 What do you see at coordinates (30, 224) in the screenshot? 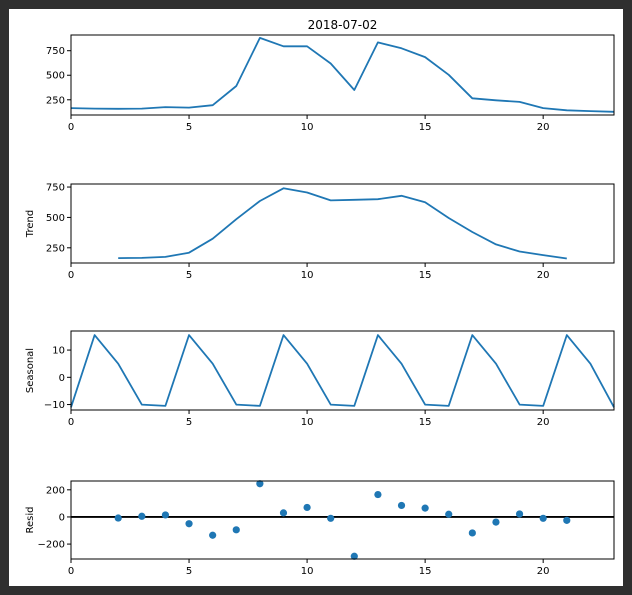
I see `y-axis-label: Trend` at bounding box center [30, 224].